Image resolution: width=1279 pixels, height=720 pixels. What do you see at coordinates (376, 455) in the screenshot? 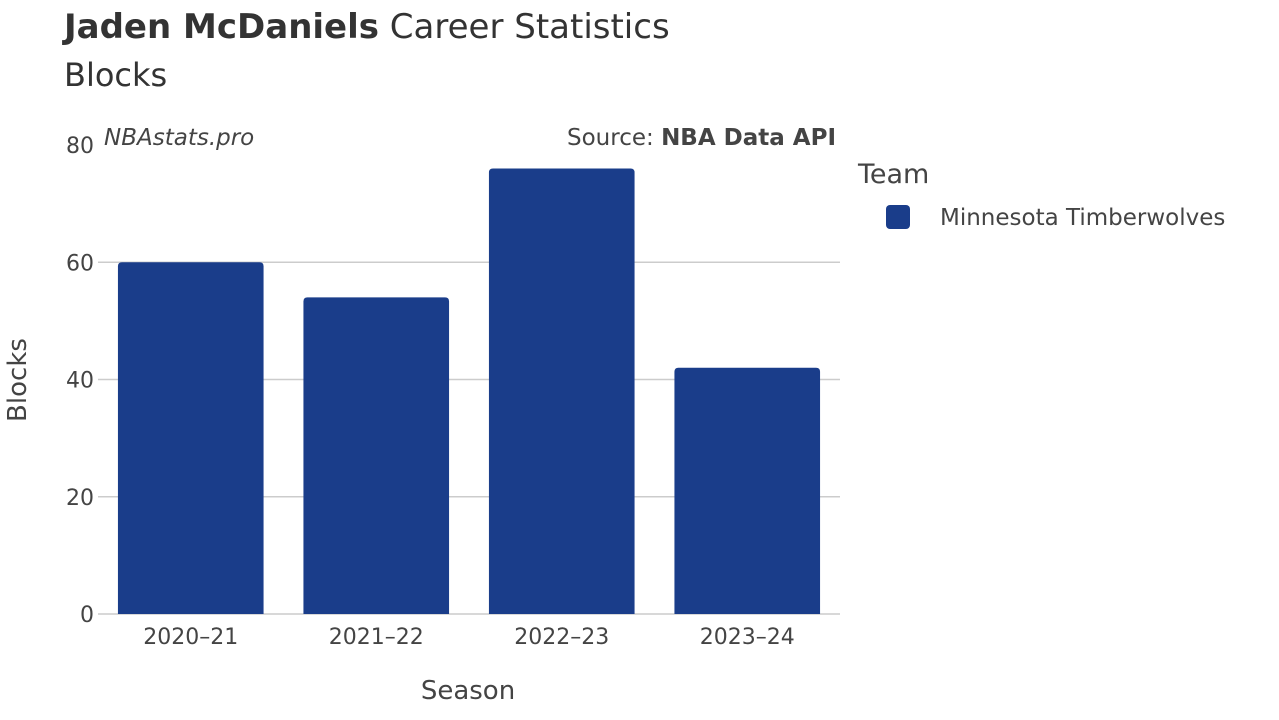
I see `bar-2021–22` at bounding box center [376, 455].